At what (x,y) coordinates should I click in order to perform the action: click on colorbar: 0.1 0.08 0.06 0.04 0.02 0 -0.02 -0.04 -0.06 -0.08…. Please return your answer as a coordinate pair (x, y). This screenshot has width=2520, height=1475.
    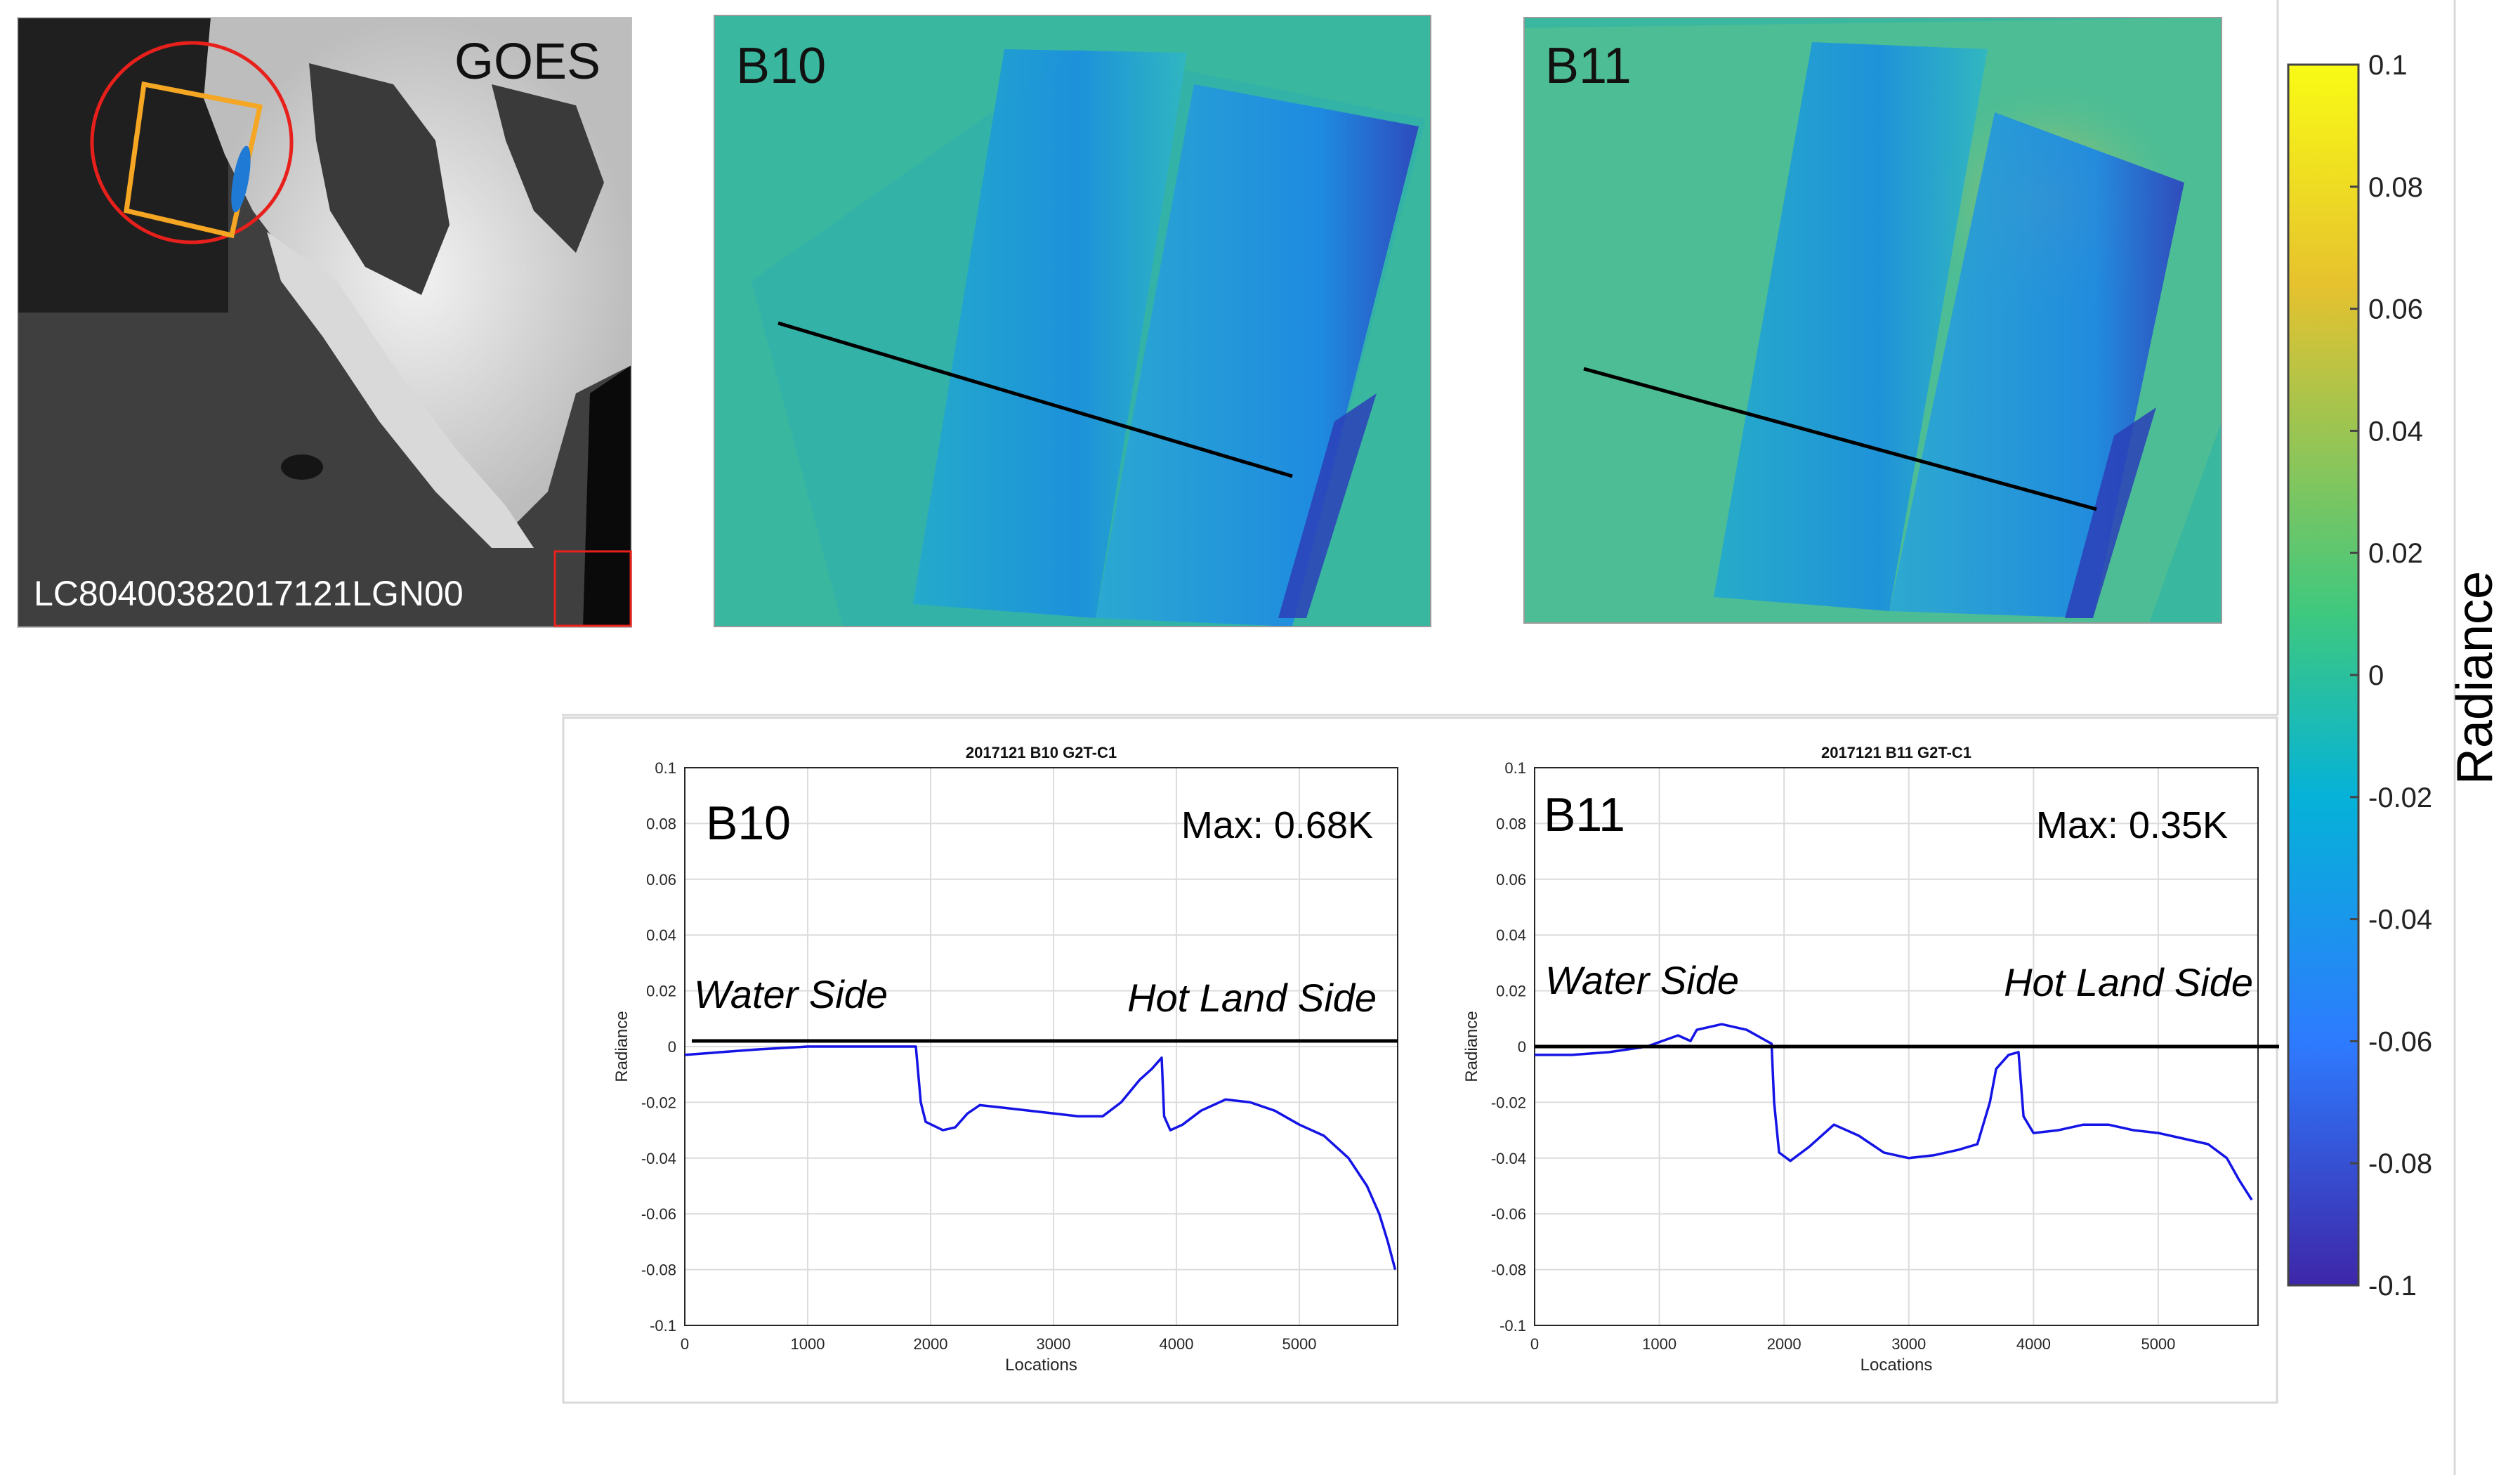
    Looking at the image, I should click on (2395, 676).